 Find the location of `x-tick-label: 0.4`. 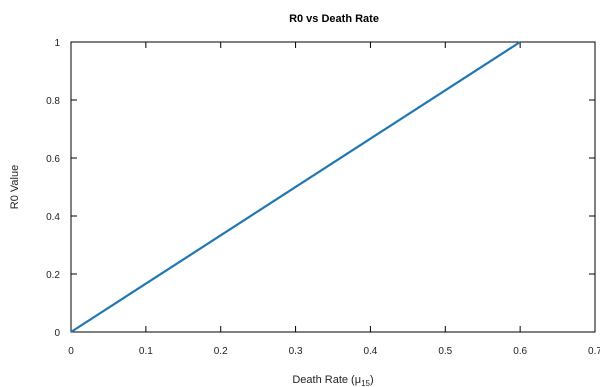

x-tick-label: 0.4 is located at coordinates (370, 351).